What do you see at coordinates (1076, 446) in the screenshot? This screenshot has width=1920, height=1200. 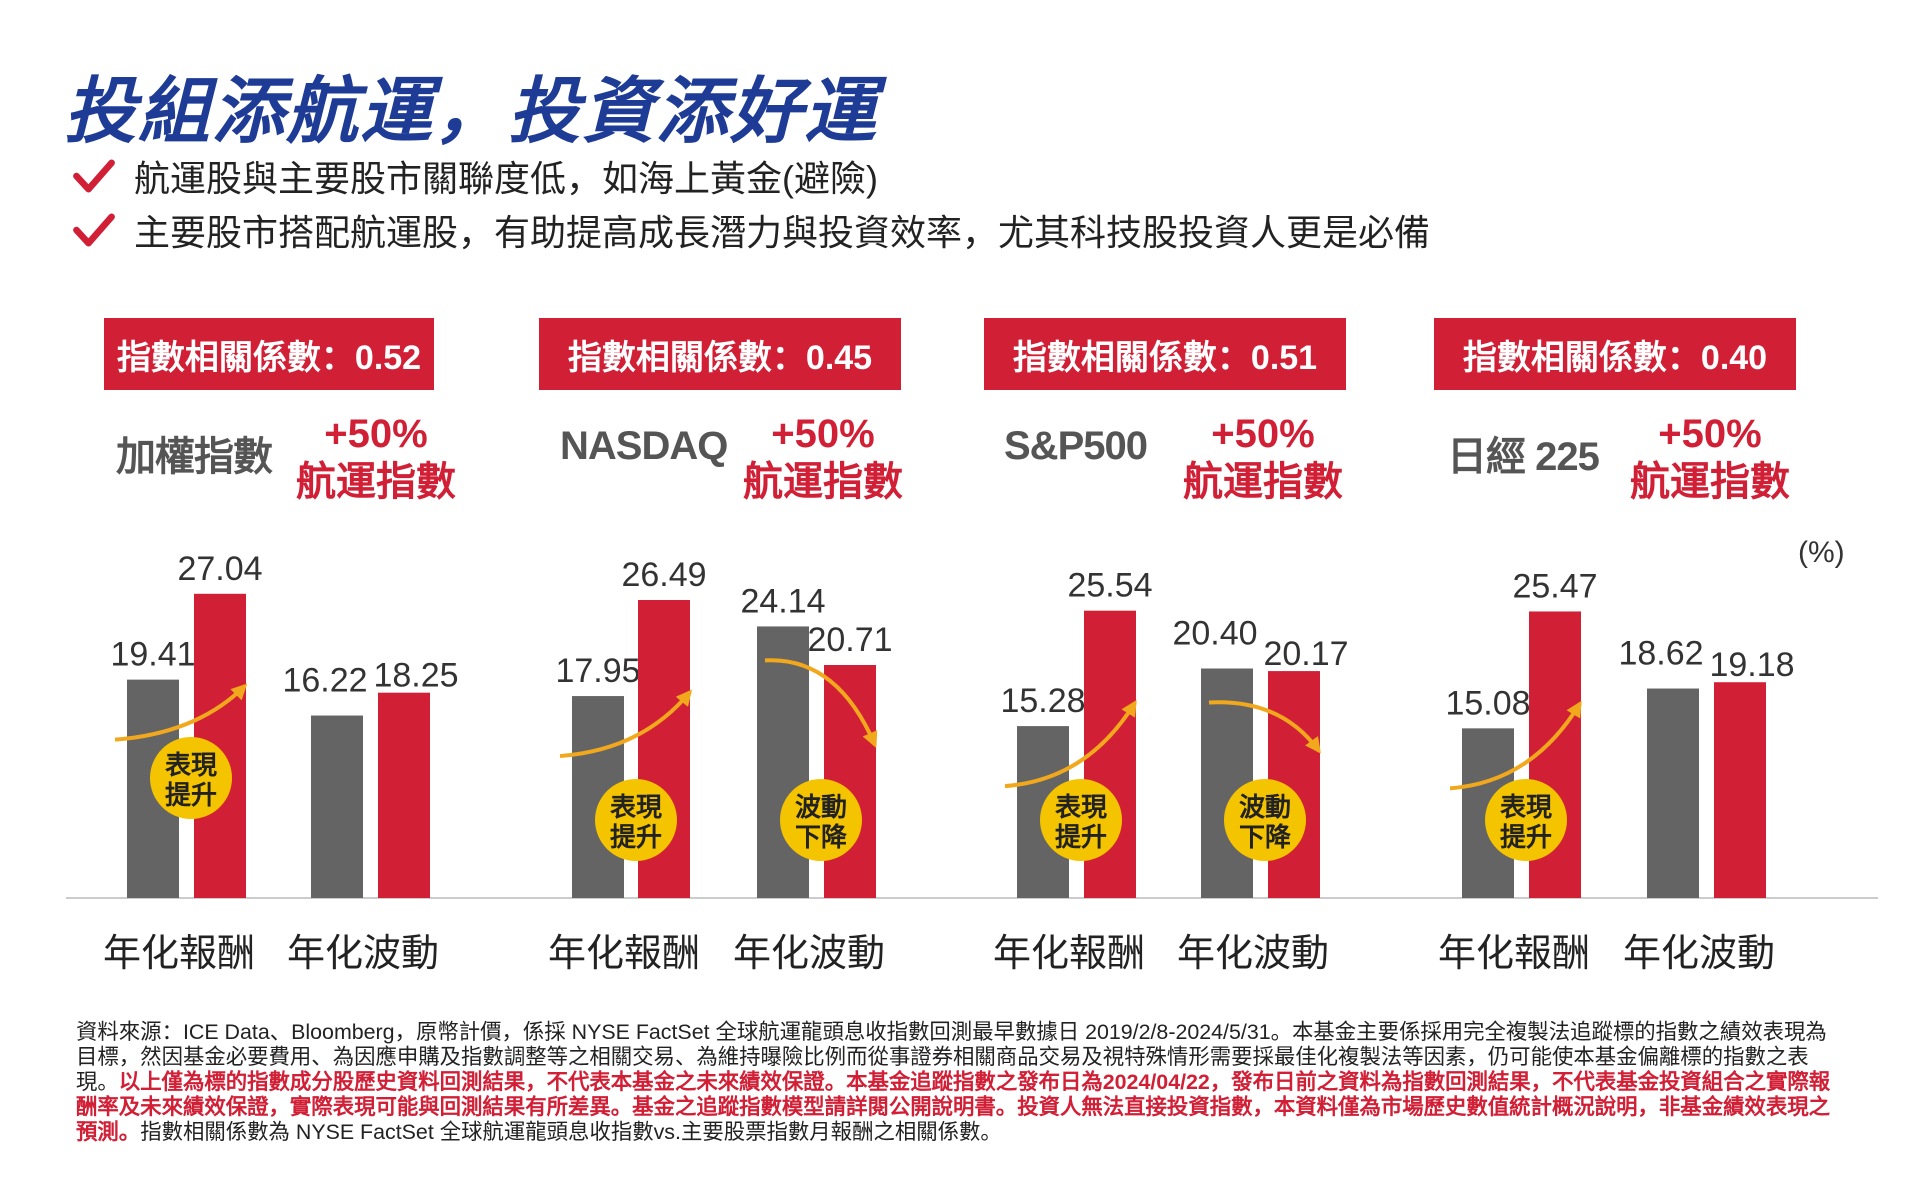 I see `index-name: S&P500` at bounding box center [1076, 446].